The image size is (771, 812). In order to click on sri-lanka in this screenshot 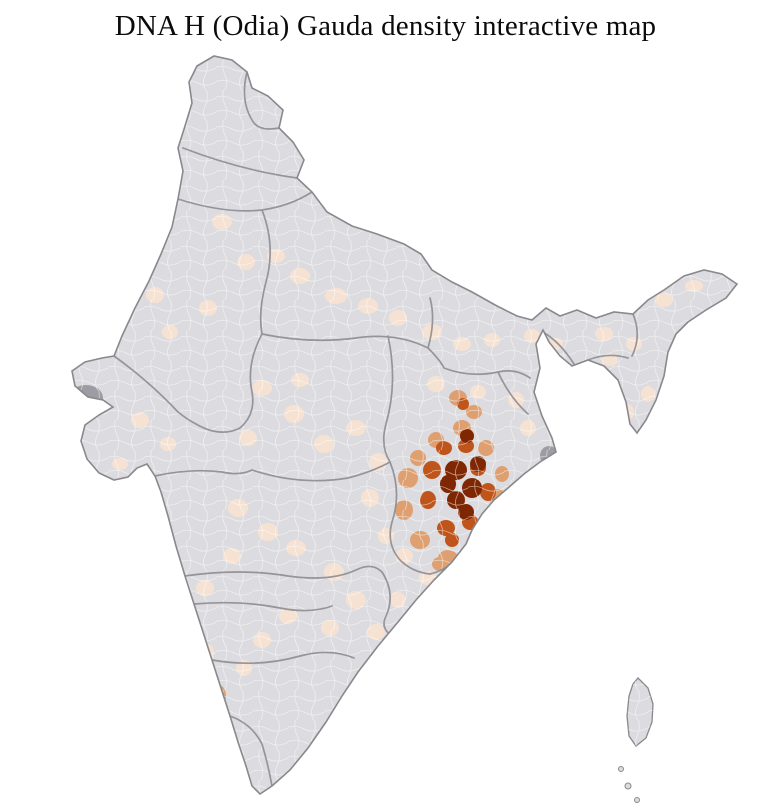, I will do `click(640, 712)`.